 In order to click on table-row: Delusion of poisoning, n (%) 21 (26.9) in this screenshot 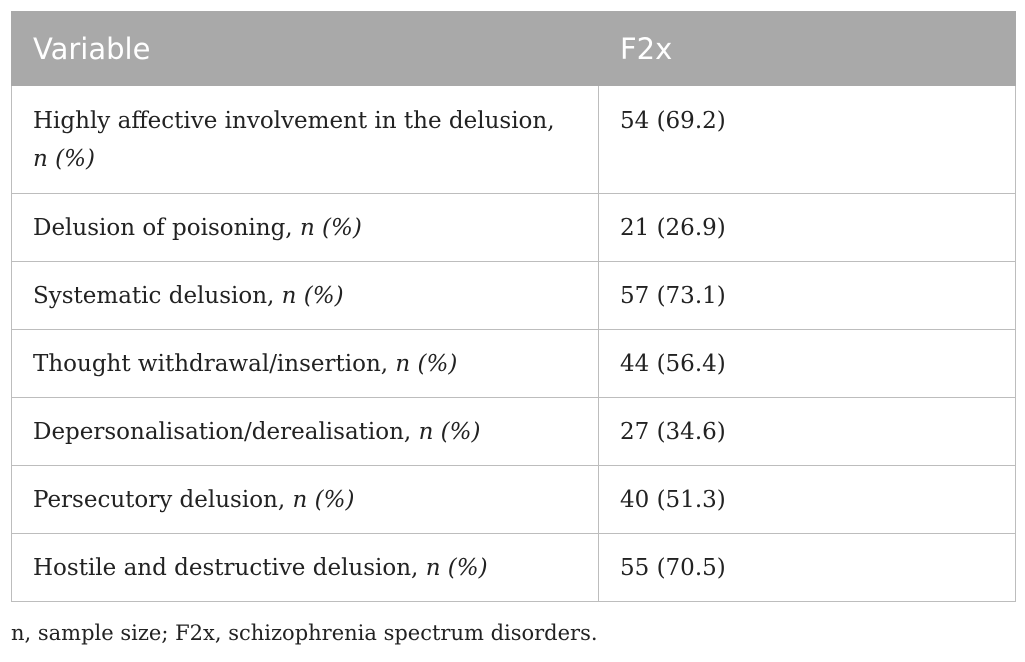, I will do `click(513, 227)`.